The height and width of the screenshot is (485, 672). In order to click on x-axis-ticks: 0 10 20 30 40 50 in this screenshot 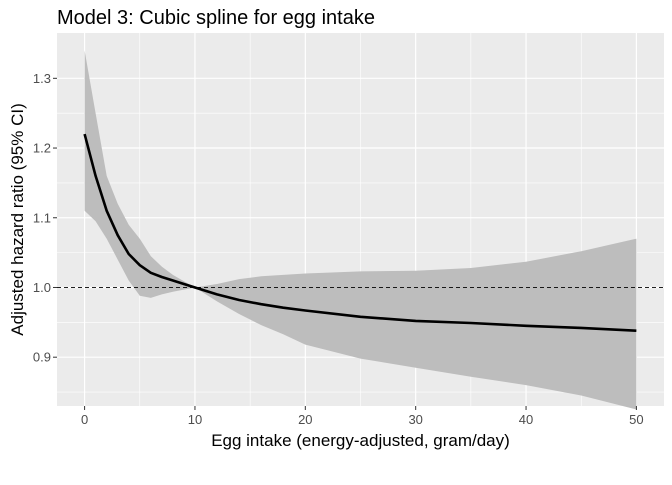, I will do `click(362, 416)`.